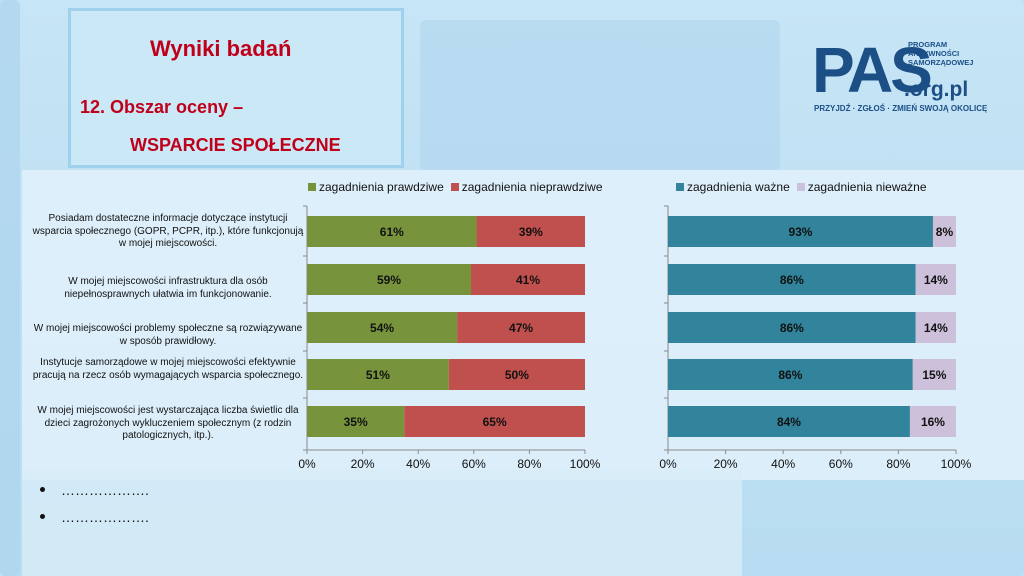 The image size is (1024, 576). I want to click on right-bar-label: 84%, so click(789, 422).